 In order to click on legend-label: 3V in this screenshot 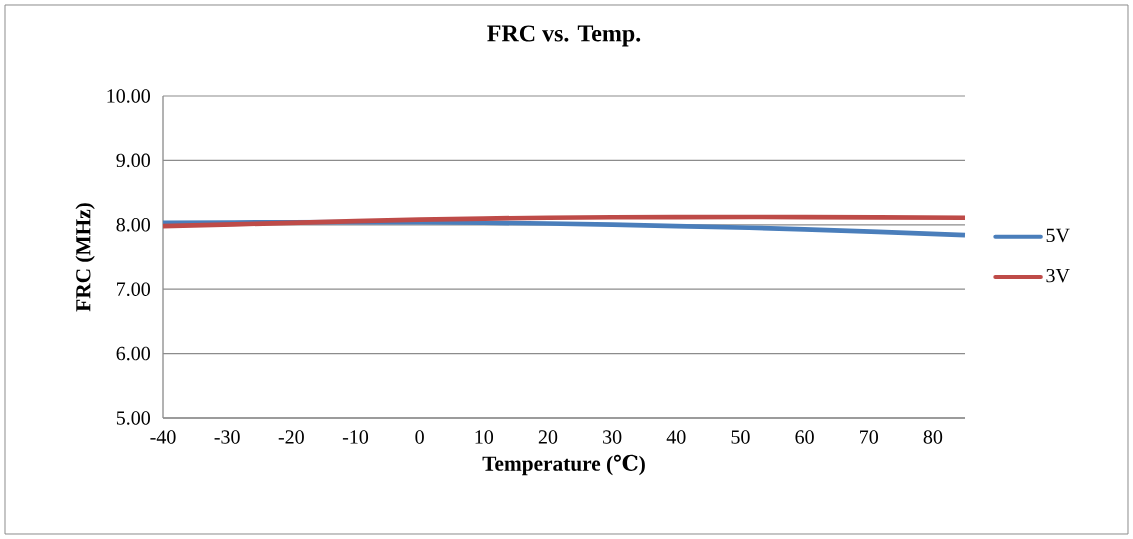, I will do `click(1058, 275)`.